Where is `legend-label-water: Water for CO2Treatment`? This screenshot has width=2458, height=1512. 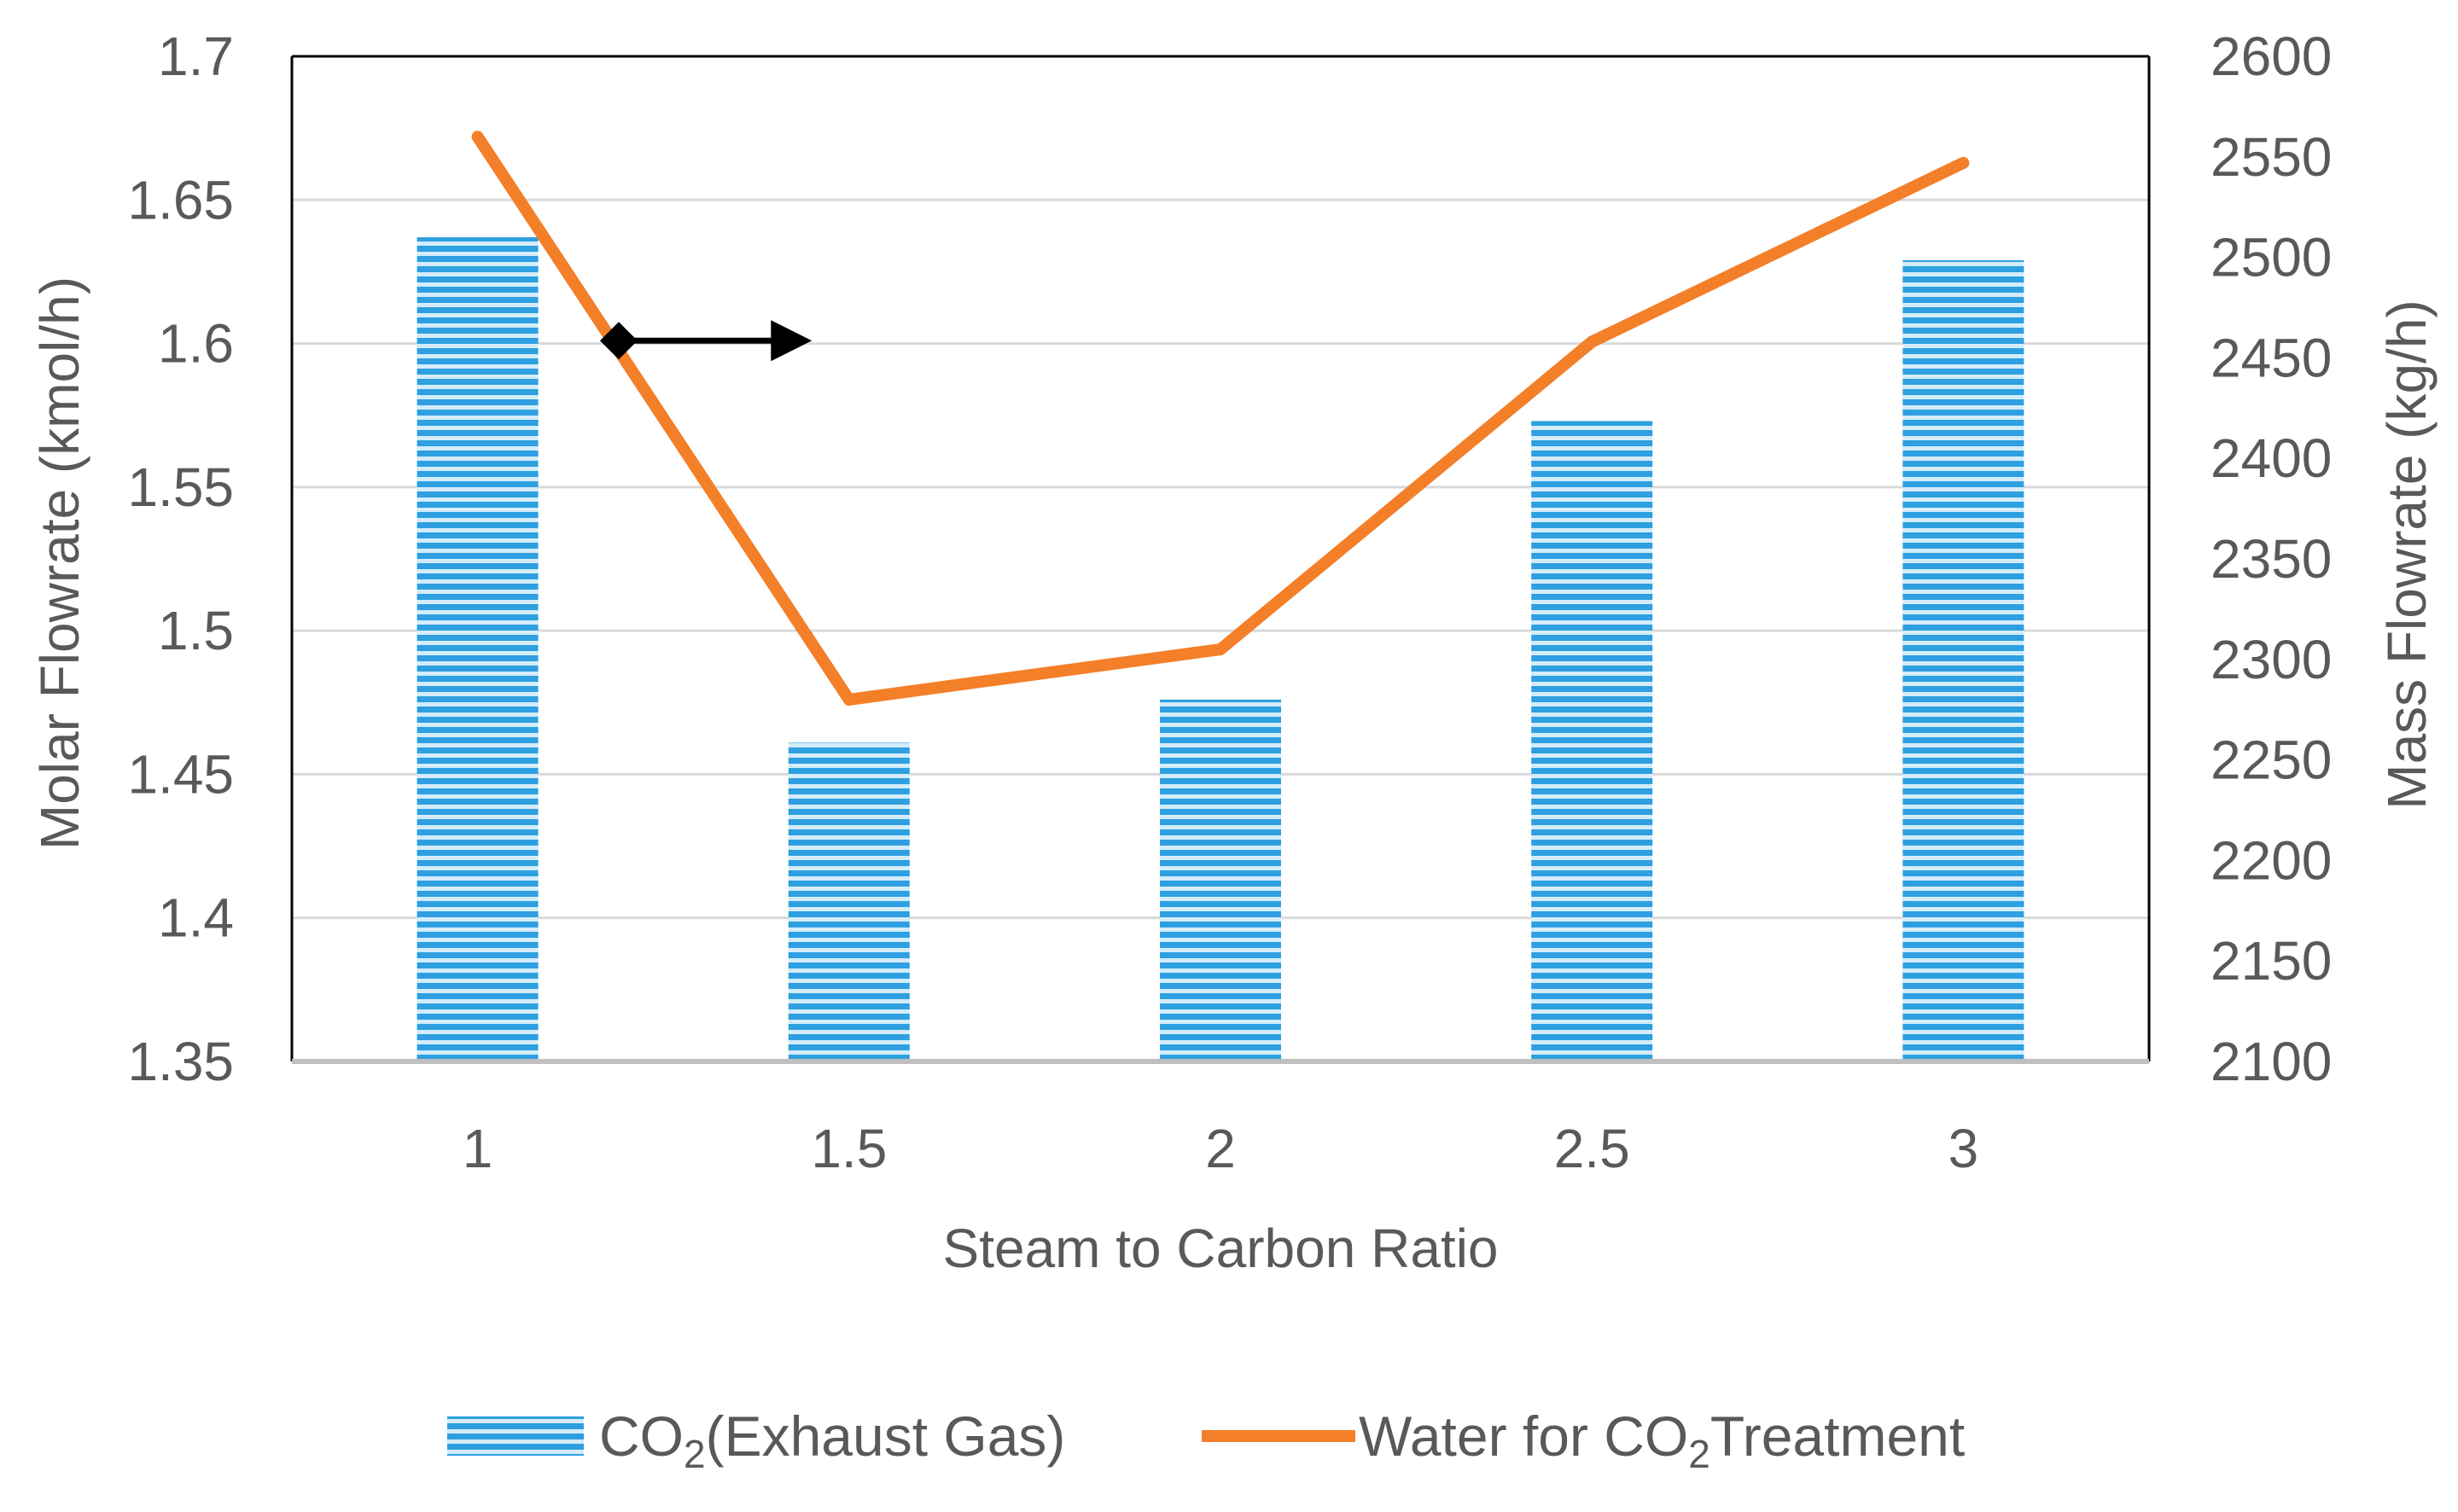
legend-label-water: Water for CO2Treatment is located at coordinates (1662, 1440).